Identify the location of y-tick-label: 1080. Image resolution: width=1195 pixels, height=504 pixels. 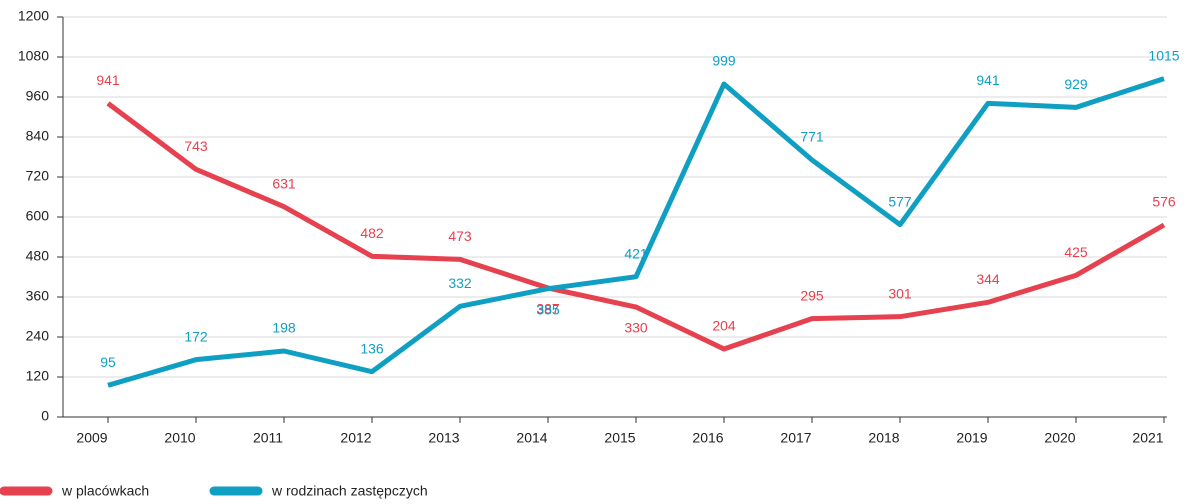
(33, 56).